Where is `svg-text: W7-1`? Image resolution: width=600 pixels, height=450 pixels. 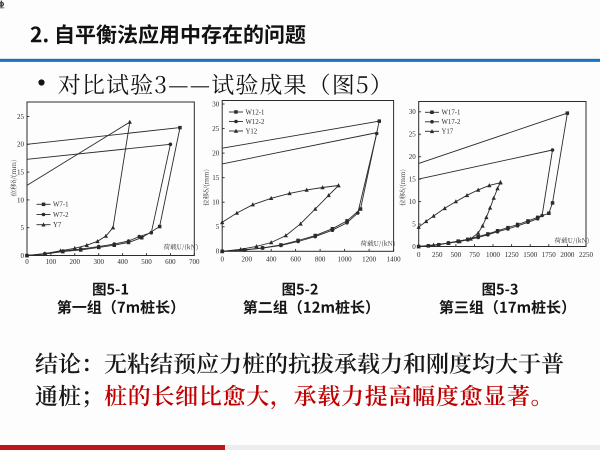
svg-text: W7-1 is located at coordinates (60, 205).